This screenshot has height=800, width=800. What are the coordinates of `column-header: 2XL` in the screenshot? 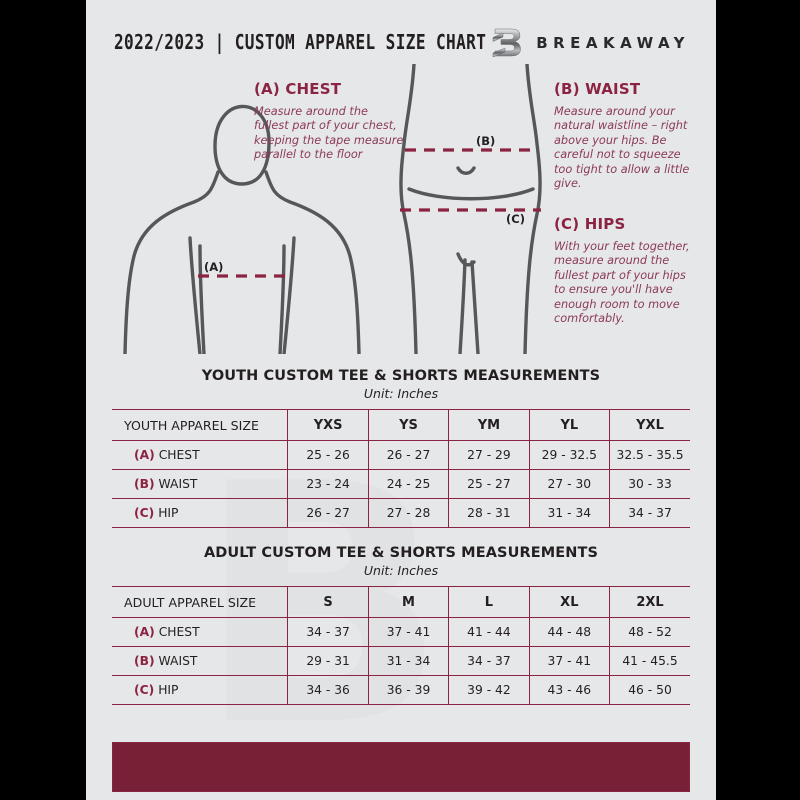 It's located at (649, 602).